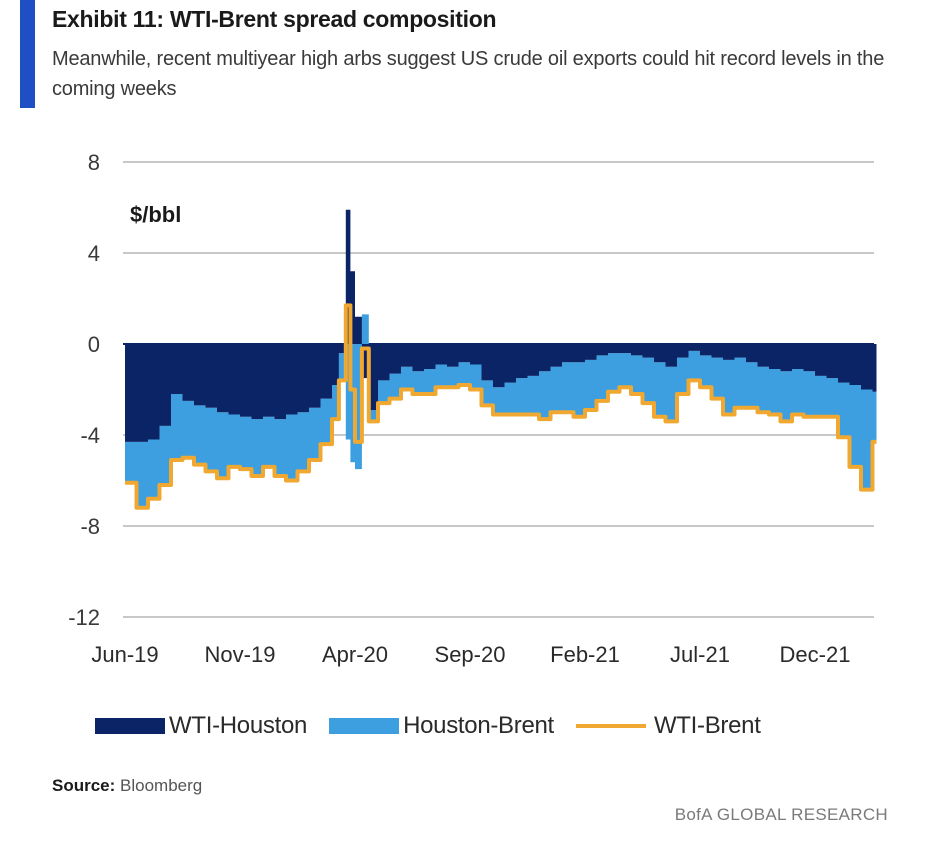 The height and width of the screenshot is (842, 940). Describe the element at coordinates (355, 654) in the screenshot. I see `x-tick-label: Apr-20` at that location.